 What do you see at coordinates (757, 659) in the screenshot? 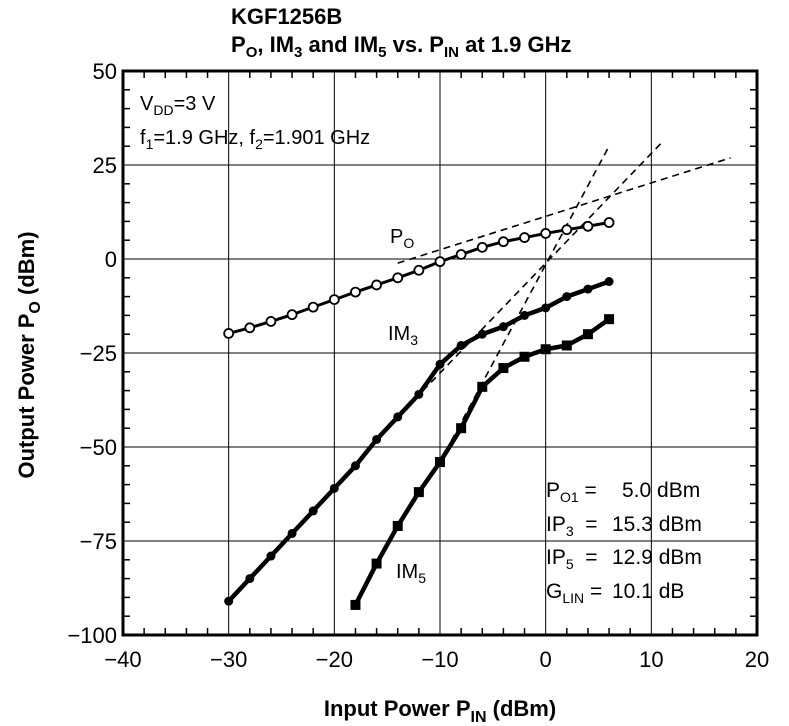
I see `x-tick-label: 20` at bounding box center [757, 659].